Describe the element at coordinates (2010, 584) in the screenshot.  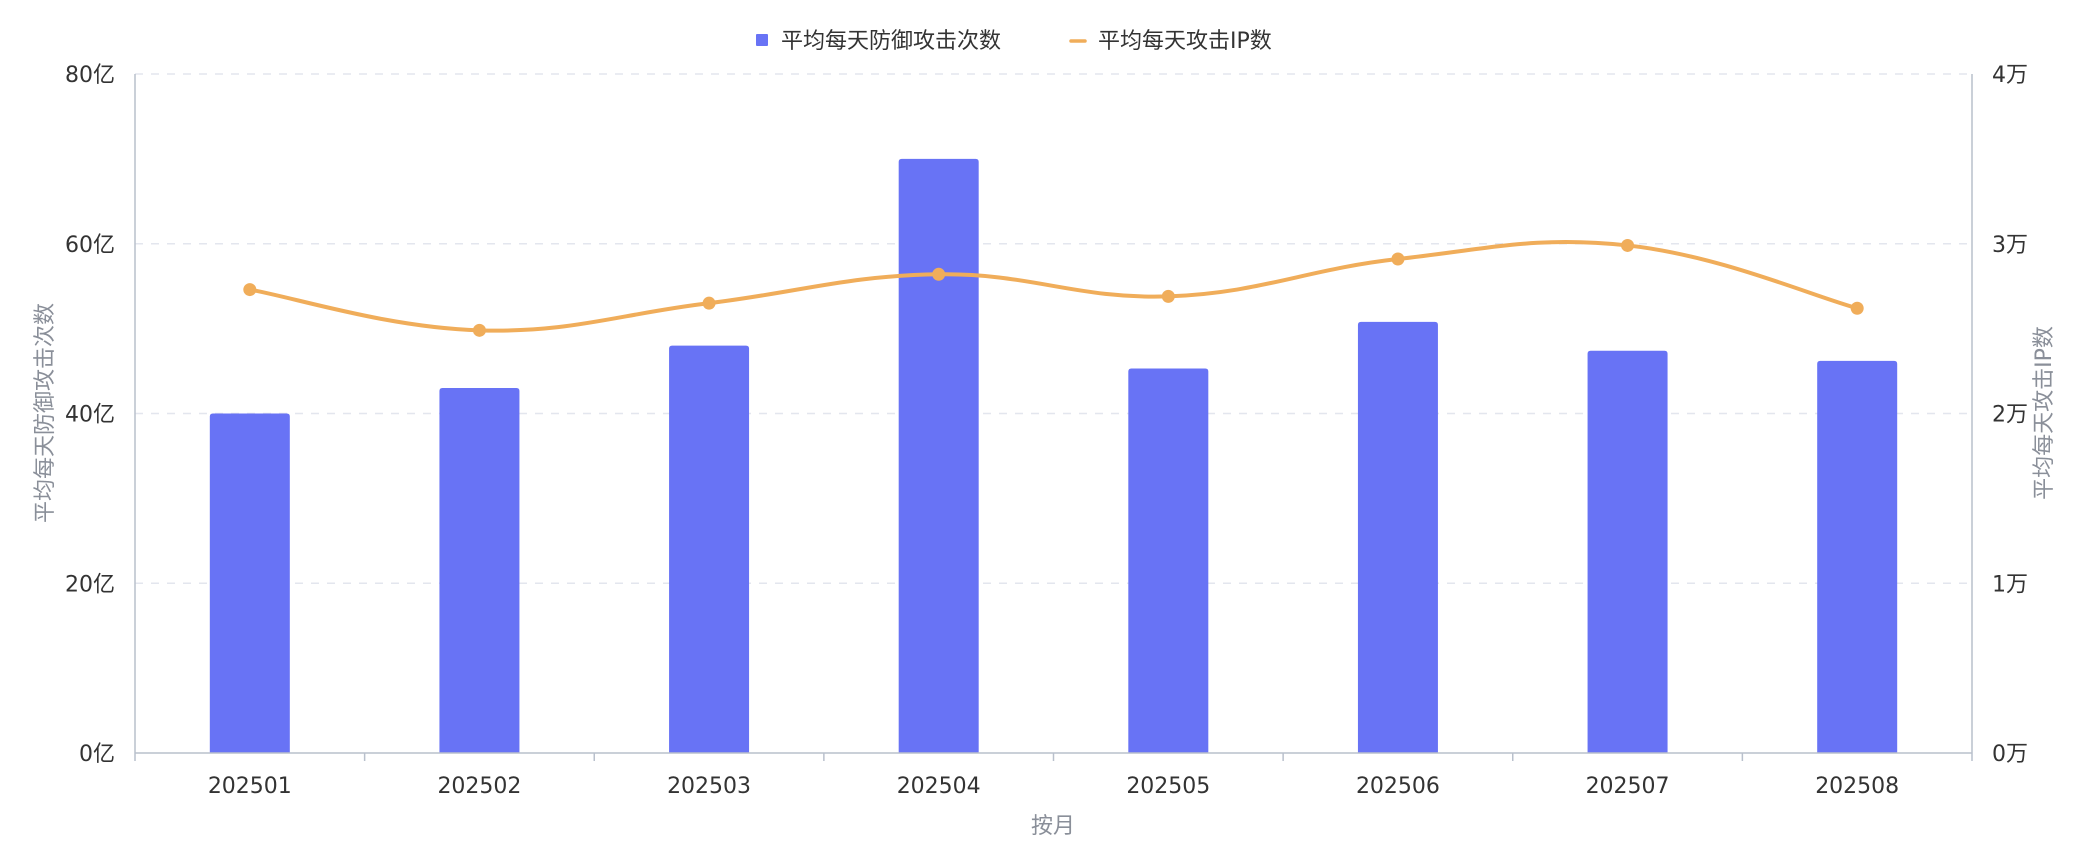
I see `right-axis-tick-label: 1万` at that location.